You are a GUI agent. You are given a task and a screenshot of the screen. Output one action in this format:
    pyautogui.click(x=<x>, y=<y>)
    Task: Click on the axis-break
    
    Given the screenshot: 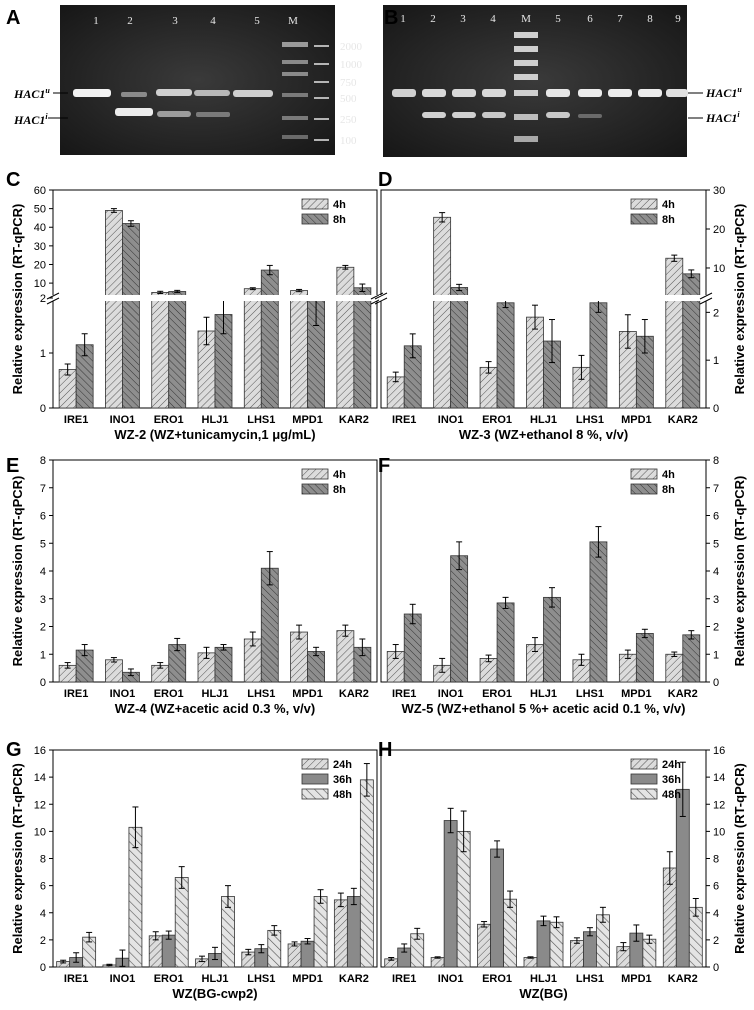 What is the action you would take?
    pyautogui.click(x=543, y=298)
    